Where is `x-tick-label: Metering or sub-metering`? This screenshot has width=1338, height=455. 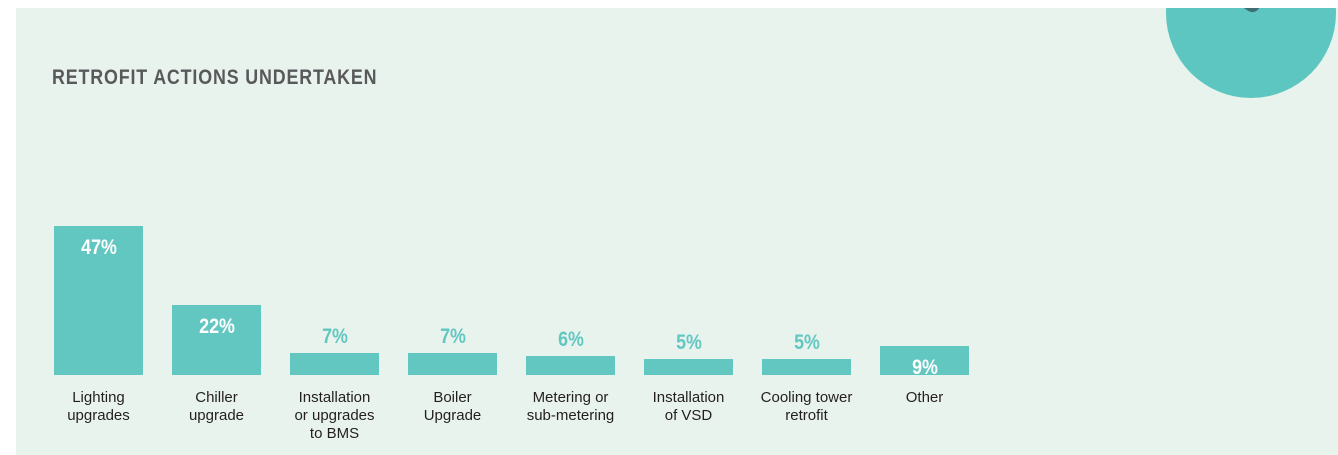 x-tick-label: Metering or sub-metering is located at coordinates (570, 406).